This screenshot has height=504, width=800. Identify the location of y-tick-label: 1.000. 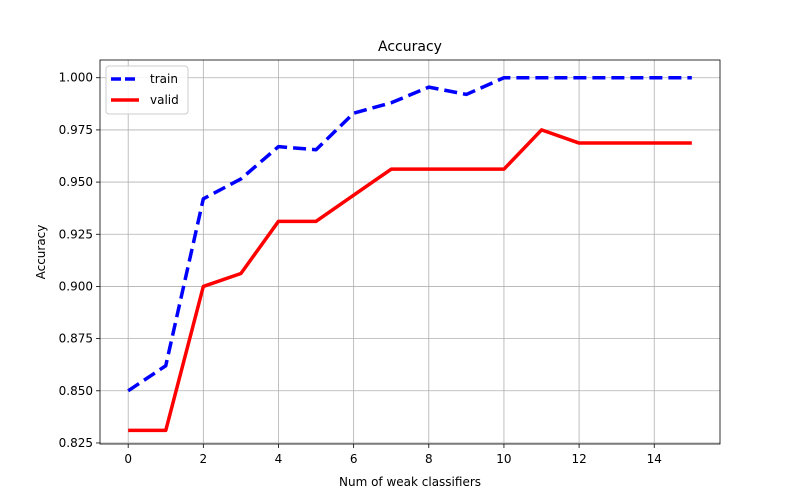
(76, 78).